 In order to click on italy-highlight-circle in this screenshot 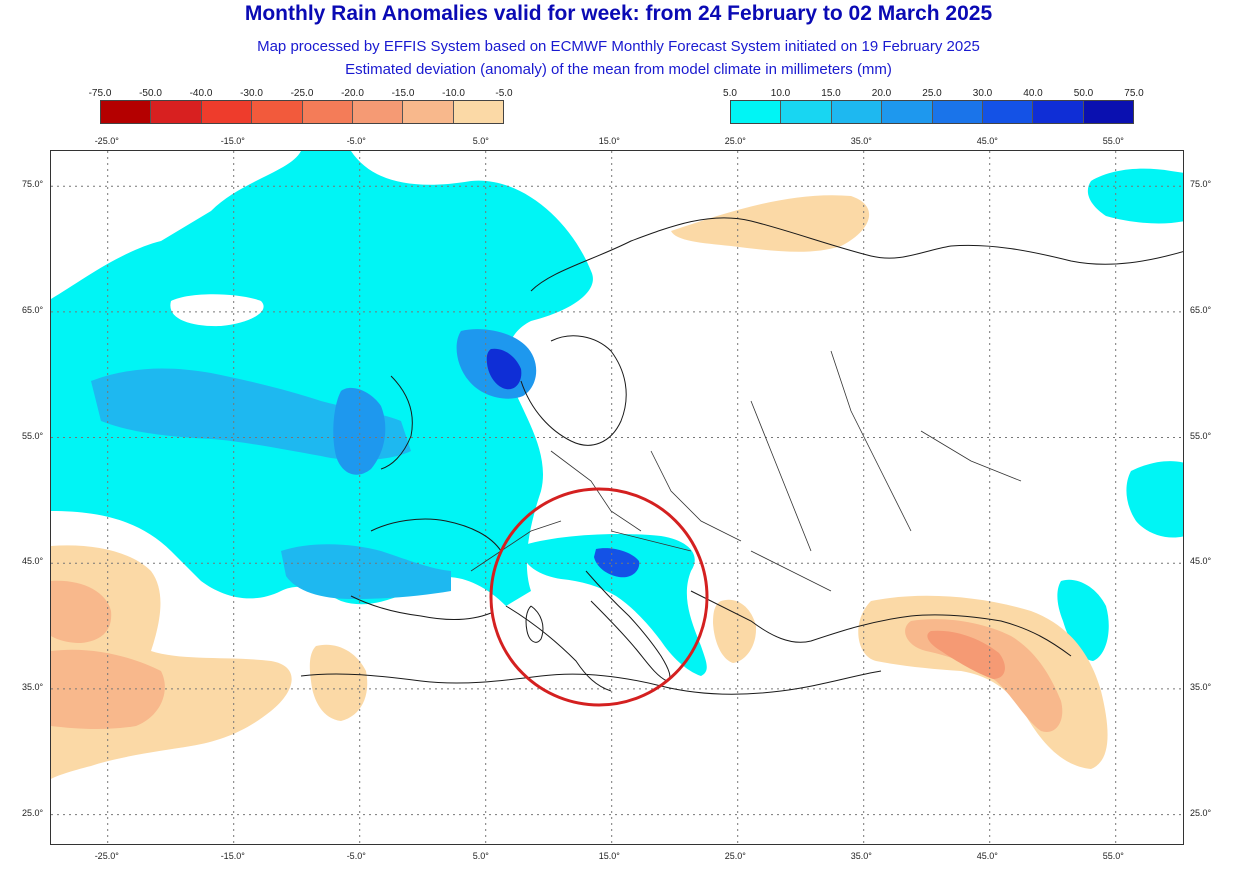, I will do `click(599, 597)`.